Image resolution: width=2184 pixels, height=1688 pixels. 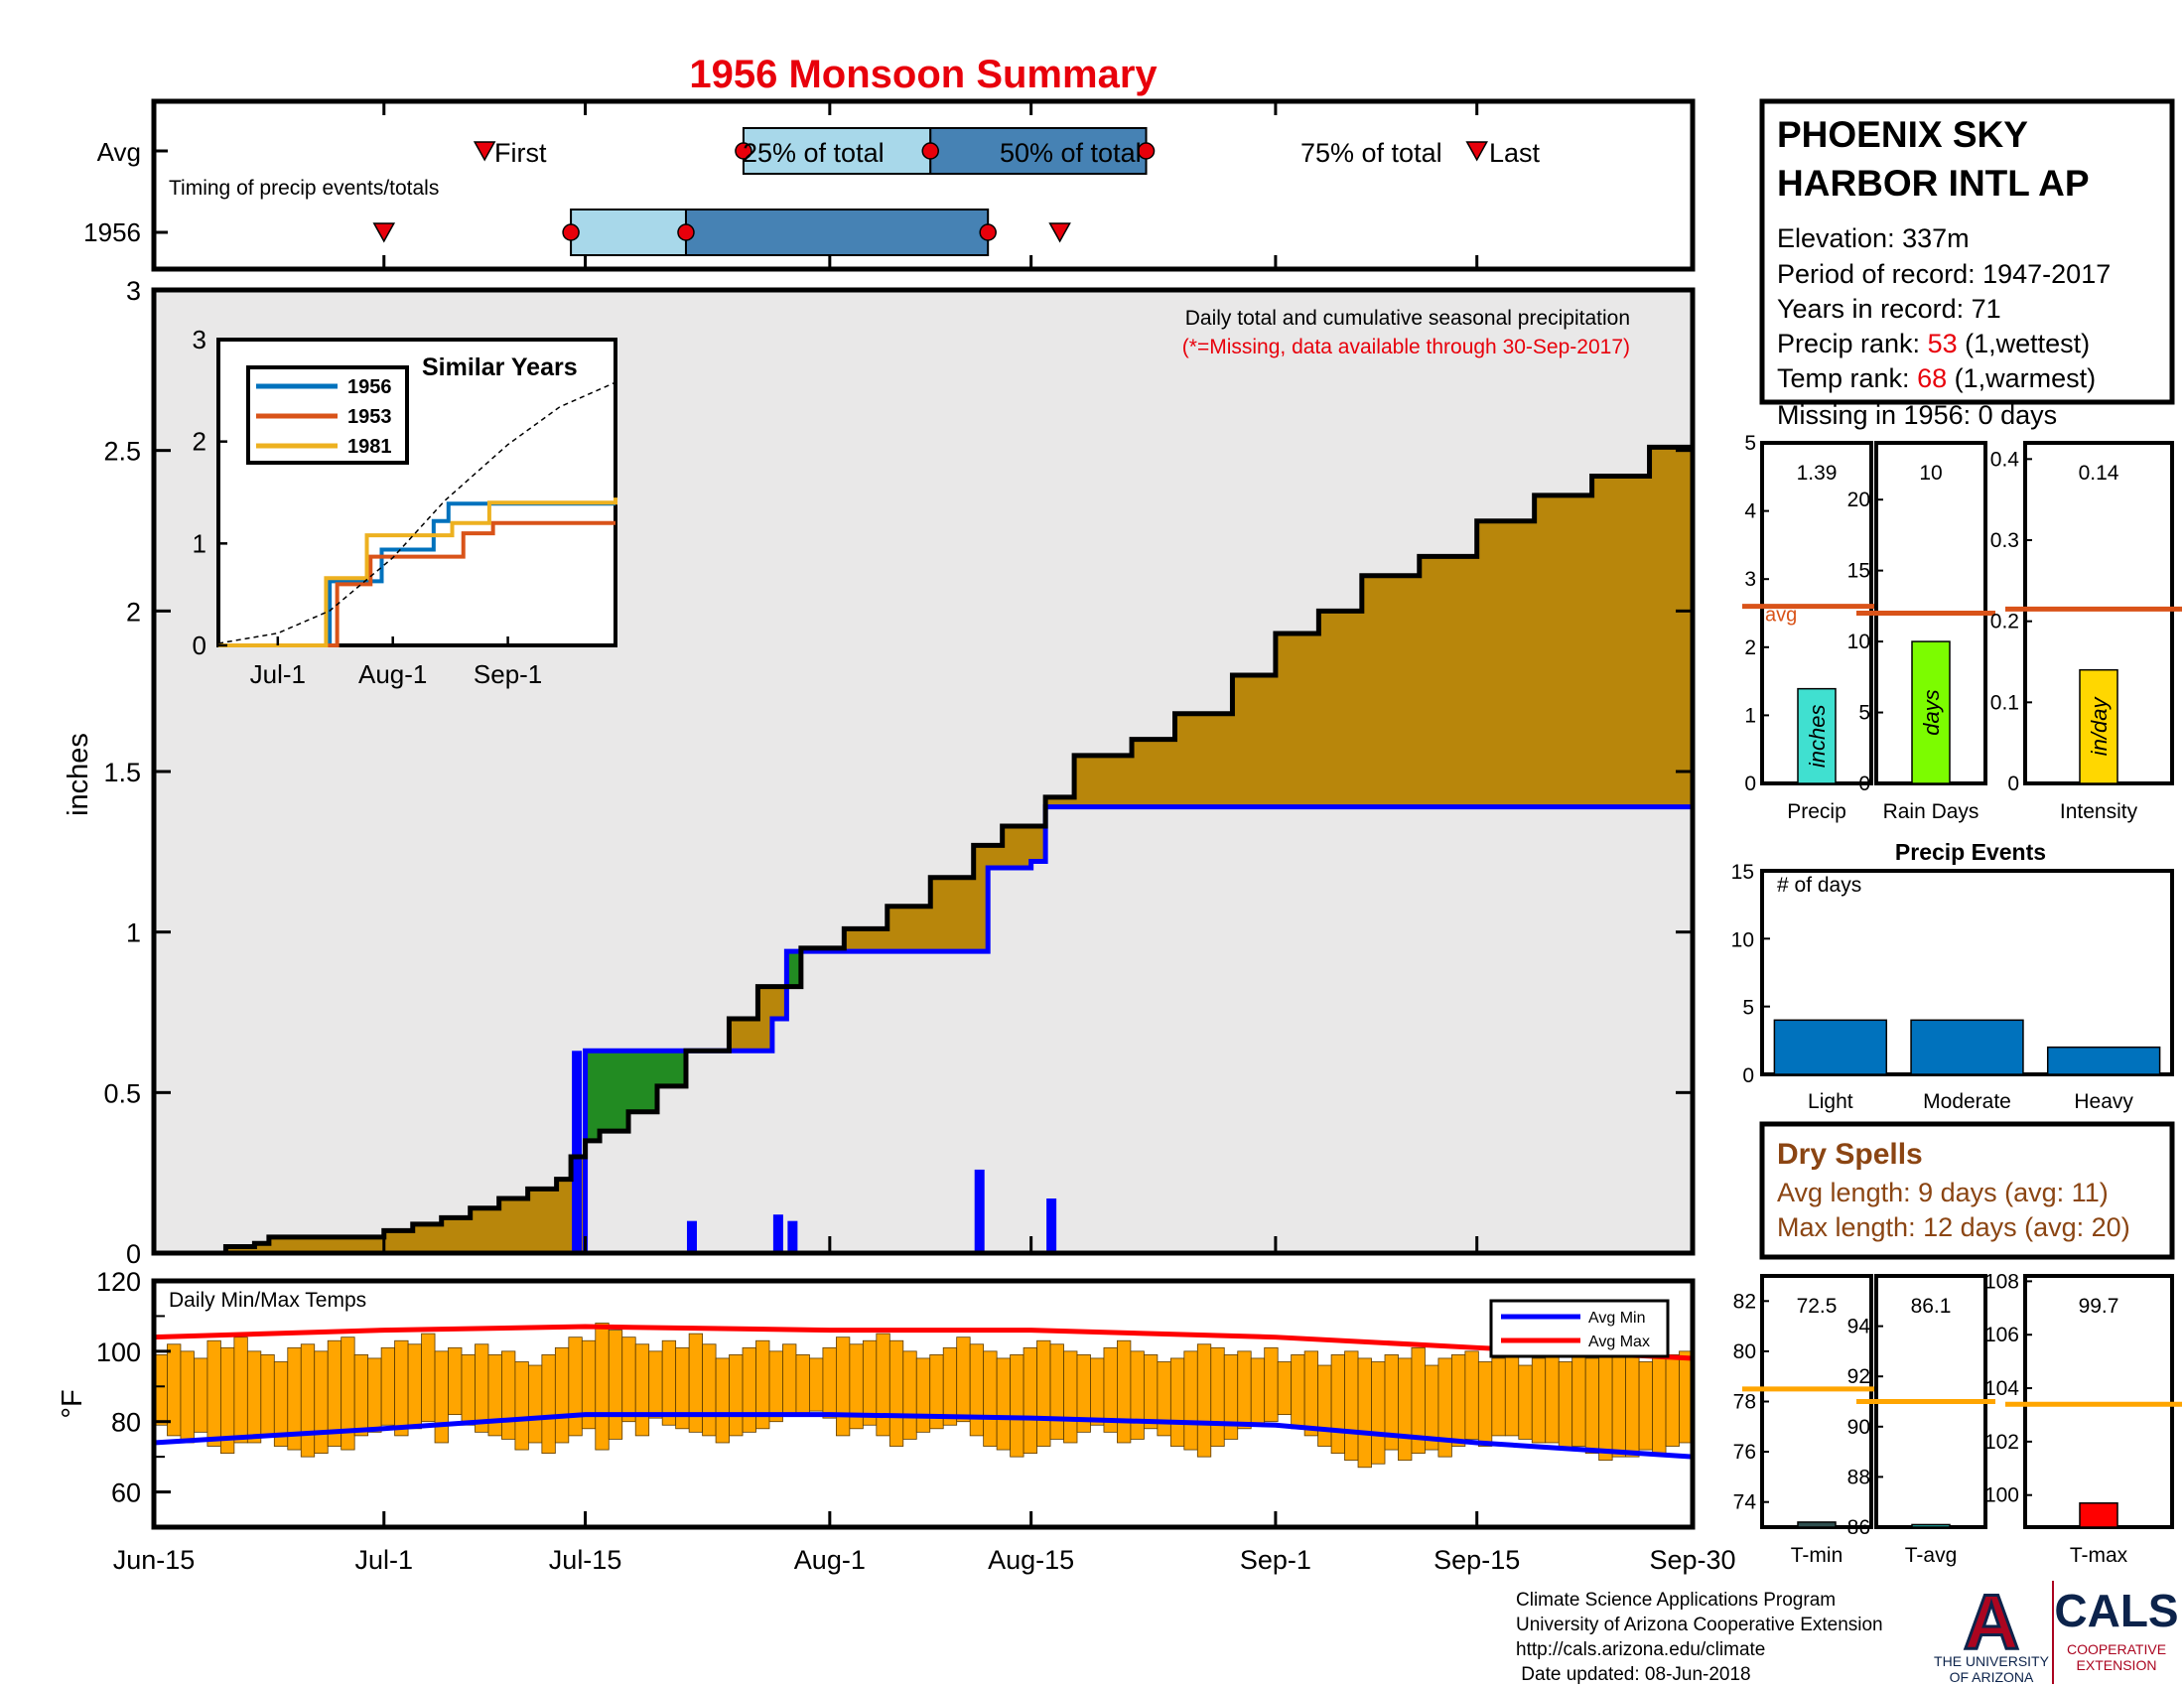 I want to click on temp-rank-note: (1,warmest), so click(x=2021, y=378).